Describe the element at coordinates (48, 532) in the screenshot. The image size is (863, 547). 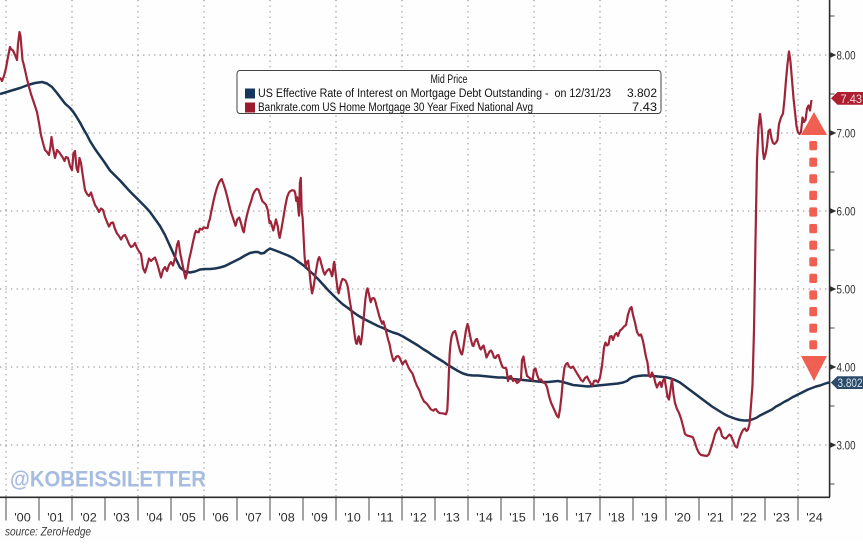
I see `svg-text: source: ZeroHedge` at that location.